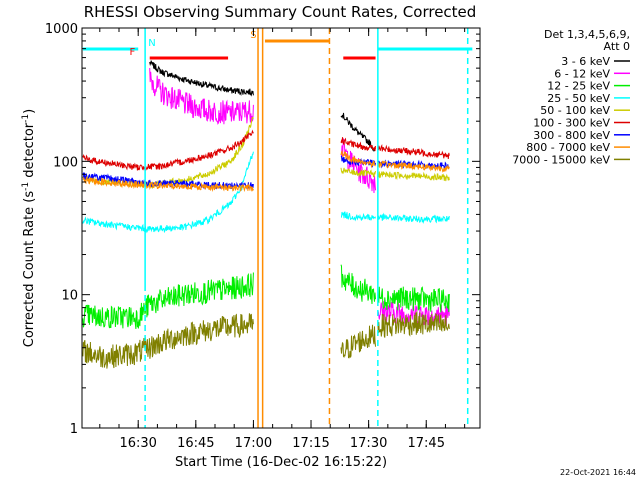 The width and height of the screenshot is (640, 480). What do you see at coordinates (413, 324) in the screenshot?
I see `series-line-8-seg3` at bounding box center [413, 324].